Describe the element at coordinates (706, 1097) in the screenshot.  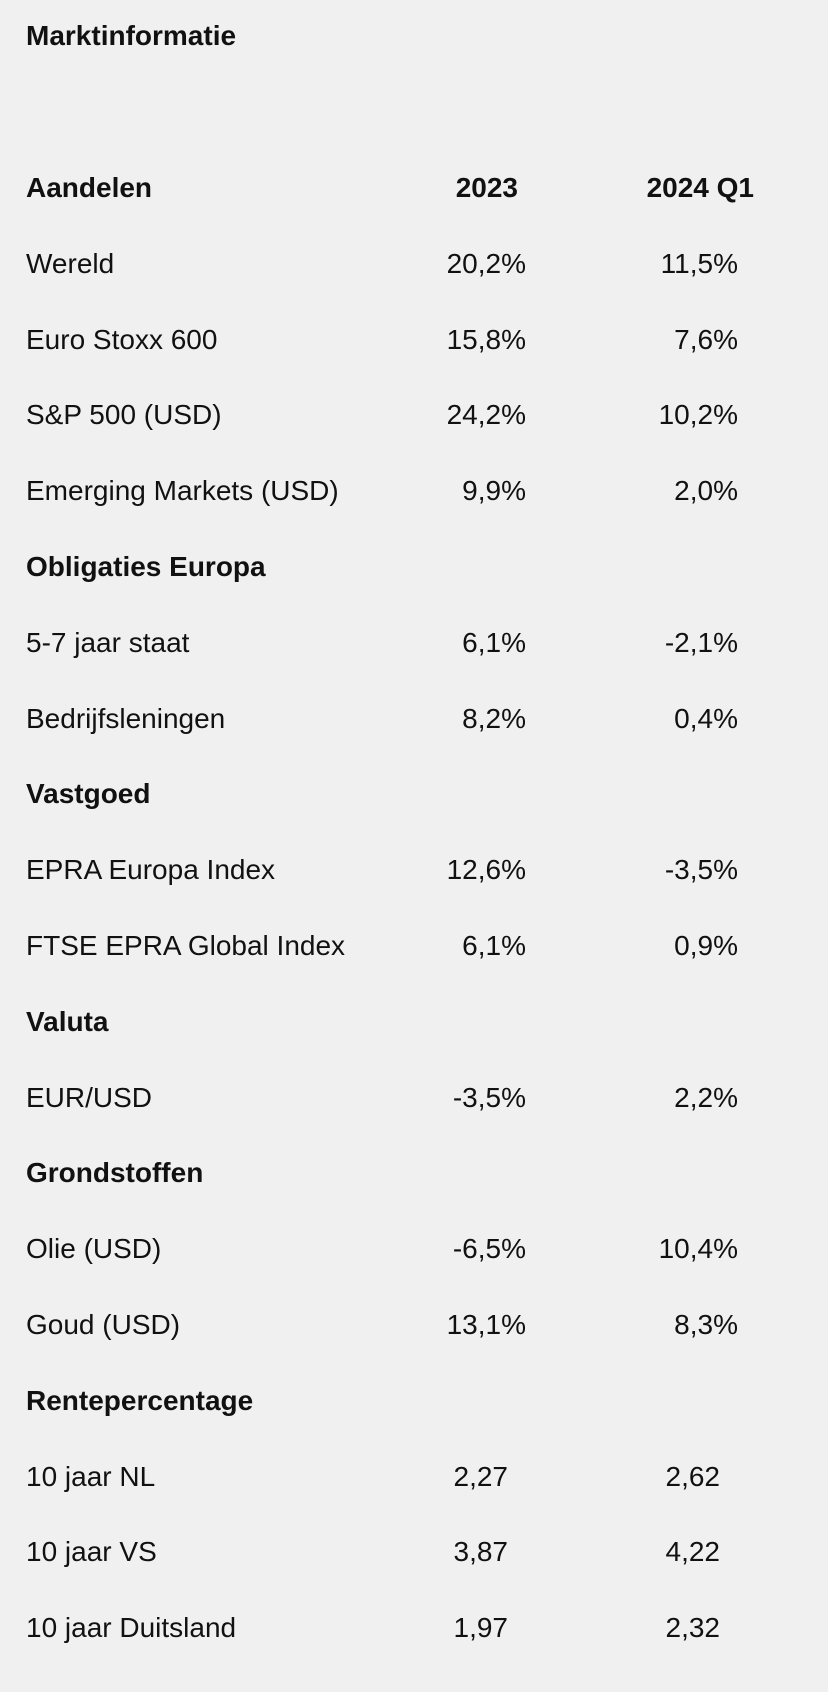
I see `value-2024-q1: 2,2%` at that location.